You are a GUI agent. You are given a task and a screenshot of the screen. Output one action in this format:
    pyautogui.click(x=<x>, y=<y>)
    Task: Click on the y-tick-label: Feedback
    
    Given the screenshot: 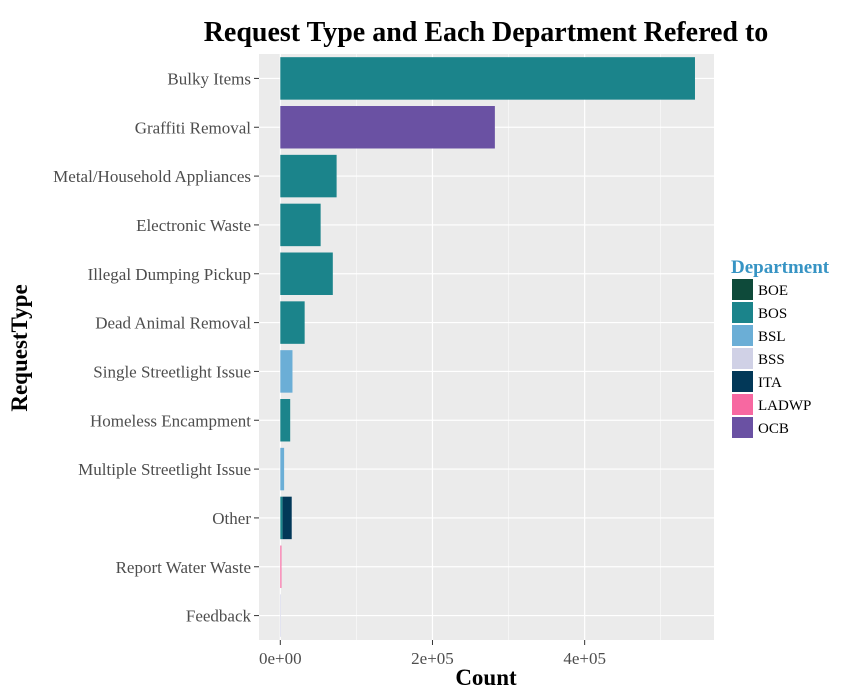 What is the action you would take?
    pyautogui.click(x=219, y=616)
    